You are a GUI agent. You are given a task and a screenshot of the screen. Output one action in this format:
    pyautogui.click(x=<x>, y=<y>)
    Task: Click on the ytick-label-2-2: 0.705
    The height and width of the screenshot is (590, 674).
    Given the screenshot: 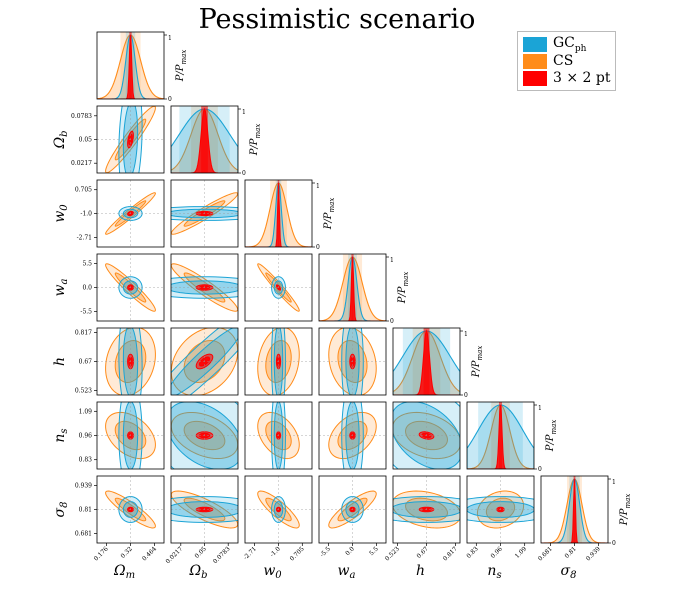 What is the action you would take?
    pyautogui.click(x=83, y=190)
    